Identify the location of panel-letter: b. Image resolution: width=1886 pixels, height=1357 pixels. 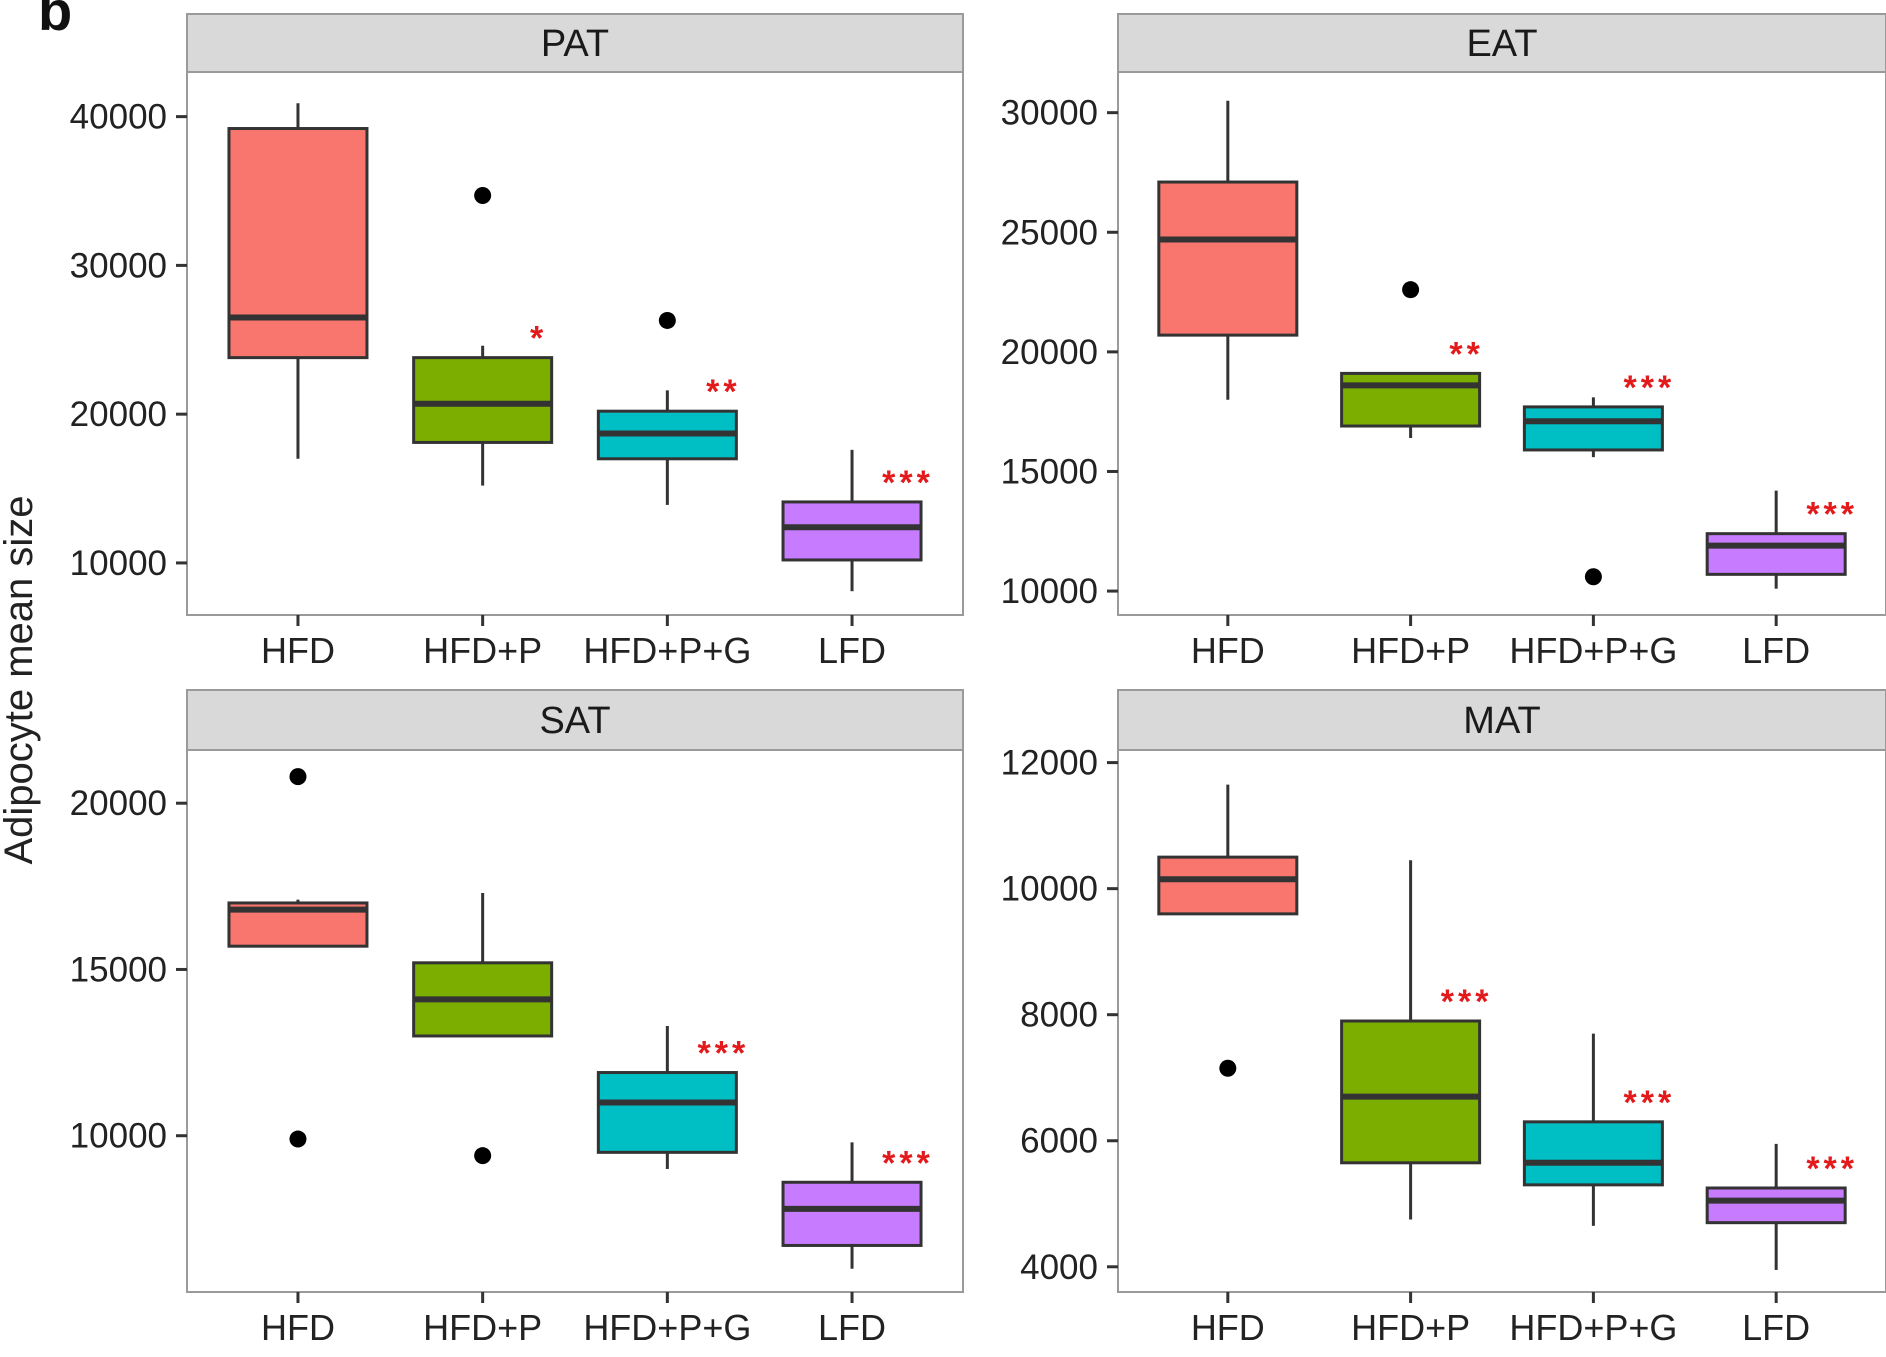
(55, 21).